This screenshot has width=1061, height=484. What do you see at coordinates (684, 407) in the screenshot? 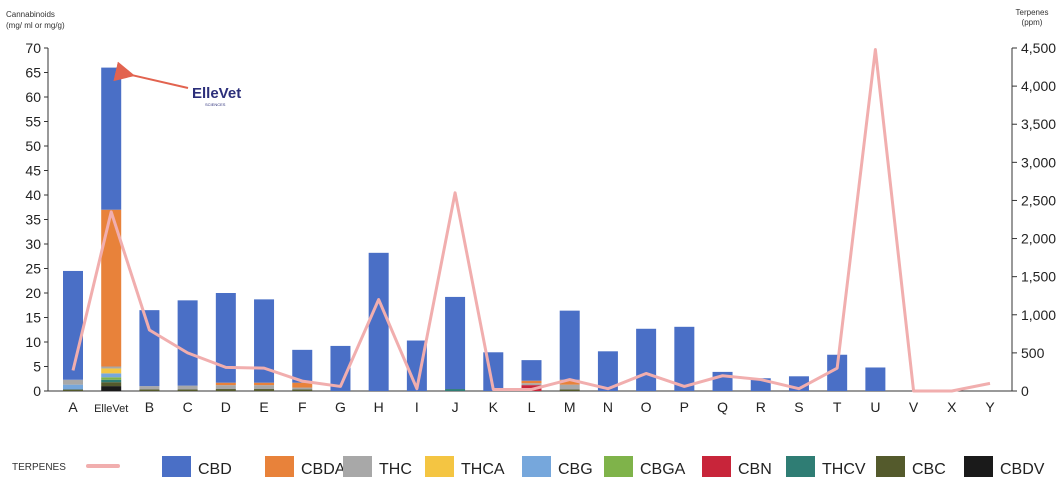
I see `x-tick-label: P` at bounding box center [684, 407].